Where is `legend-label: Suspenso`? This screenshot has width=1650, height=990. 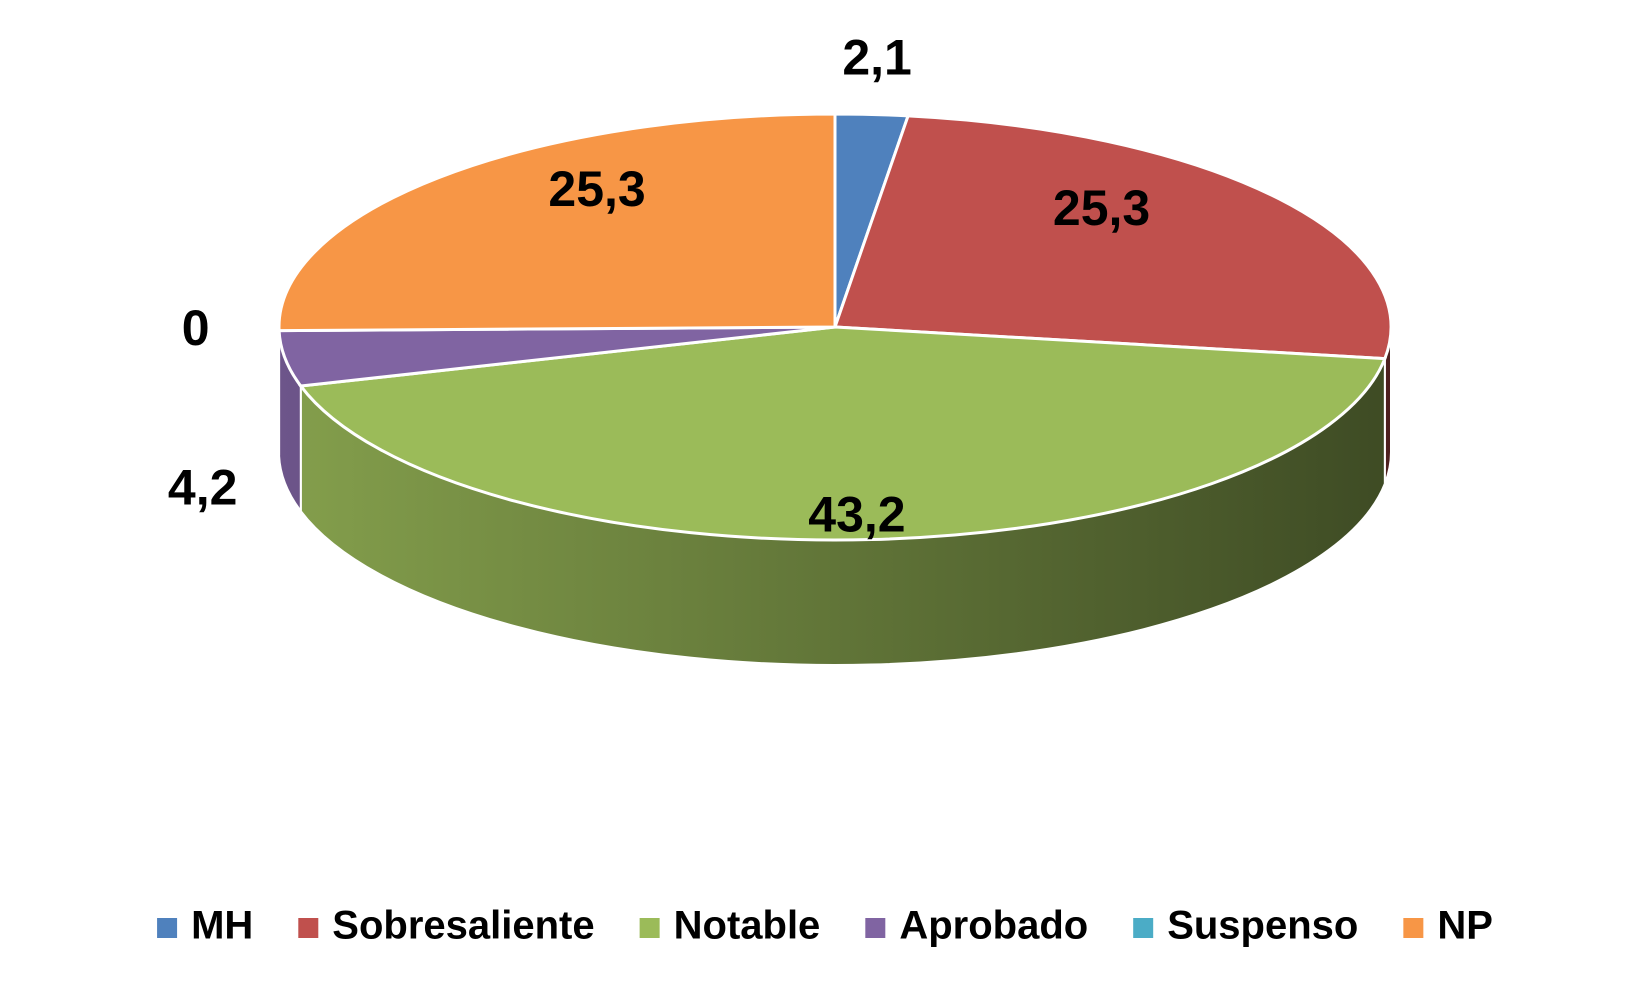
legend-label: Suspenso is located at coordinates (1262, 926).